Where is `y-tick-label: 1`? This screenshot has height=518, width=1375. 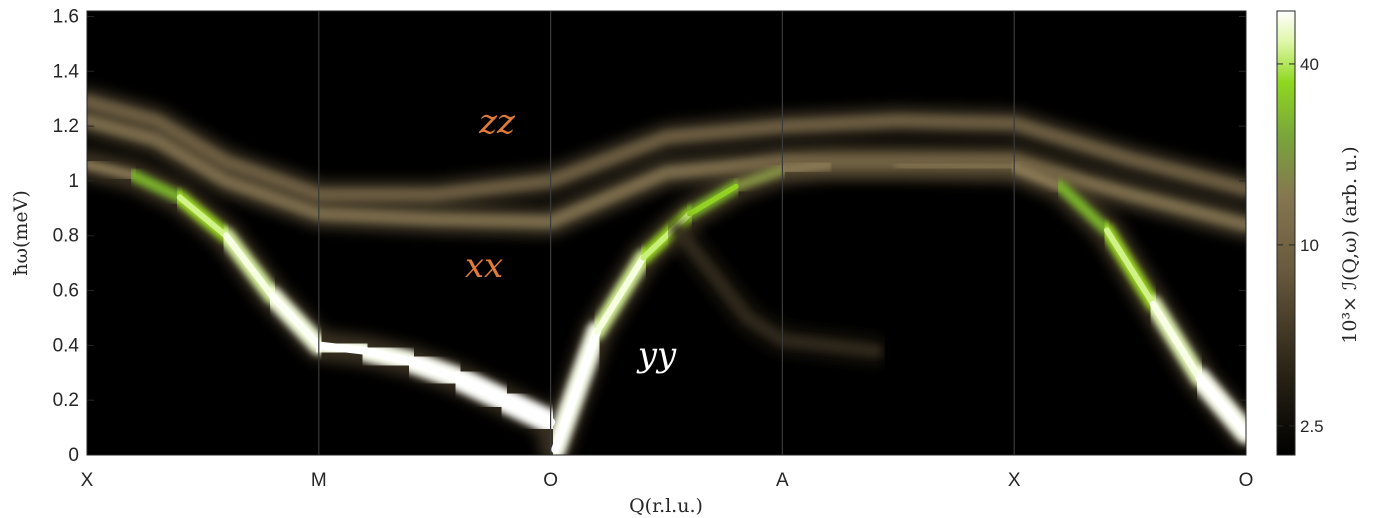 y-tick-label: 1 is located at coordinates (73, 181).